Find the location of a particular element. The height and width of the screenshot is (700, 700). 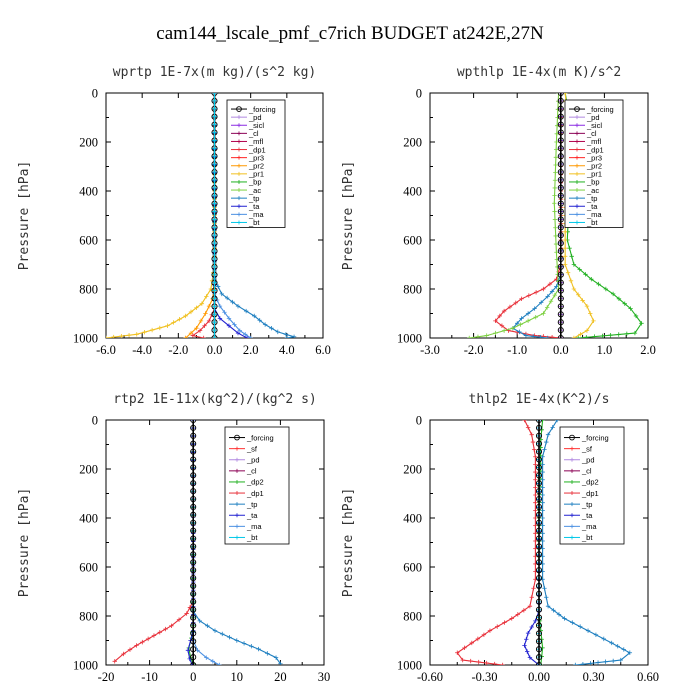

legend-label: _pr3 is located at coordinates (594, 157).